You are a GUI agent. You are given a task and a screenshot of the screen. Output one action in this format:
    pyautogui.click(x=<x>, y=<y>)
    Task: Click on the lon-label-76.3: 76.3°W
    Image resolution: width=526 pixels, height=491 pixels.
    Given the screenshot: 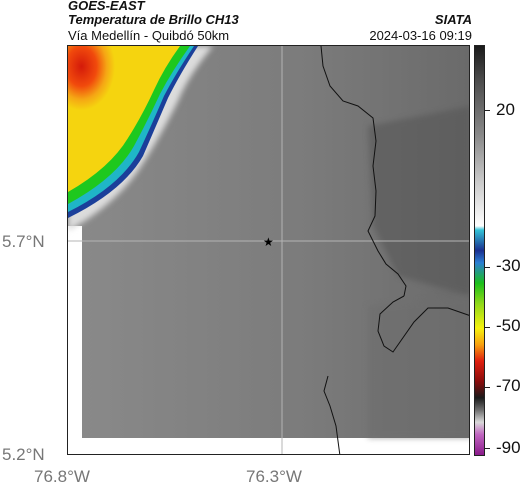 What is the action you would take?
    pyautogui.click(x=274, y=476)
    